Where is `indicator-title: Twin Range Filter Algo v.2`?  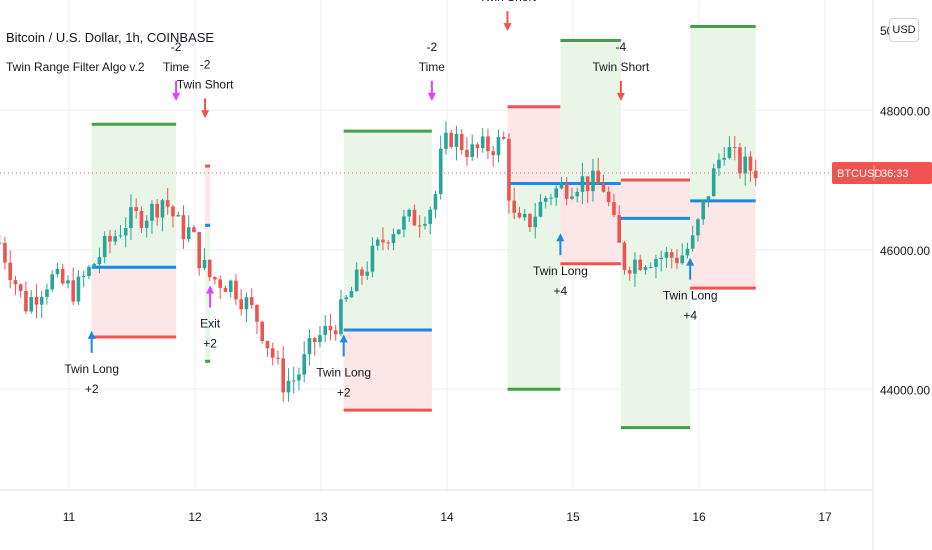 indicator-title: Twin Range Filter Algo v.2 is located at coordinates (75, 67).